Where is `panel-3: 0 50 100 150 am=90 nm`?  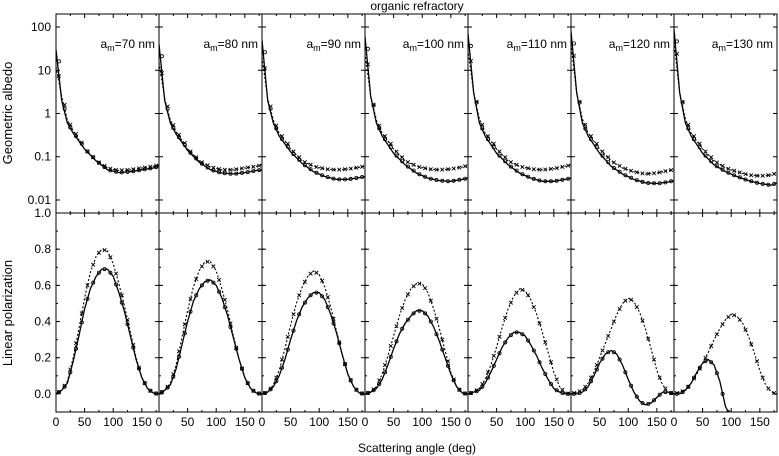 panel-3: 0 50 100 150 am=90 nm is located at coordinates (312, 221).